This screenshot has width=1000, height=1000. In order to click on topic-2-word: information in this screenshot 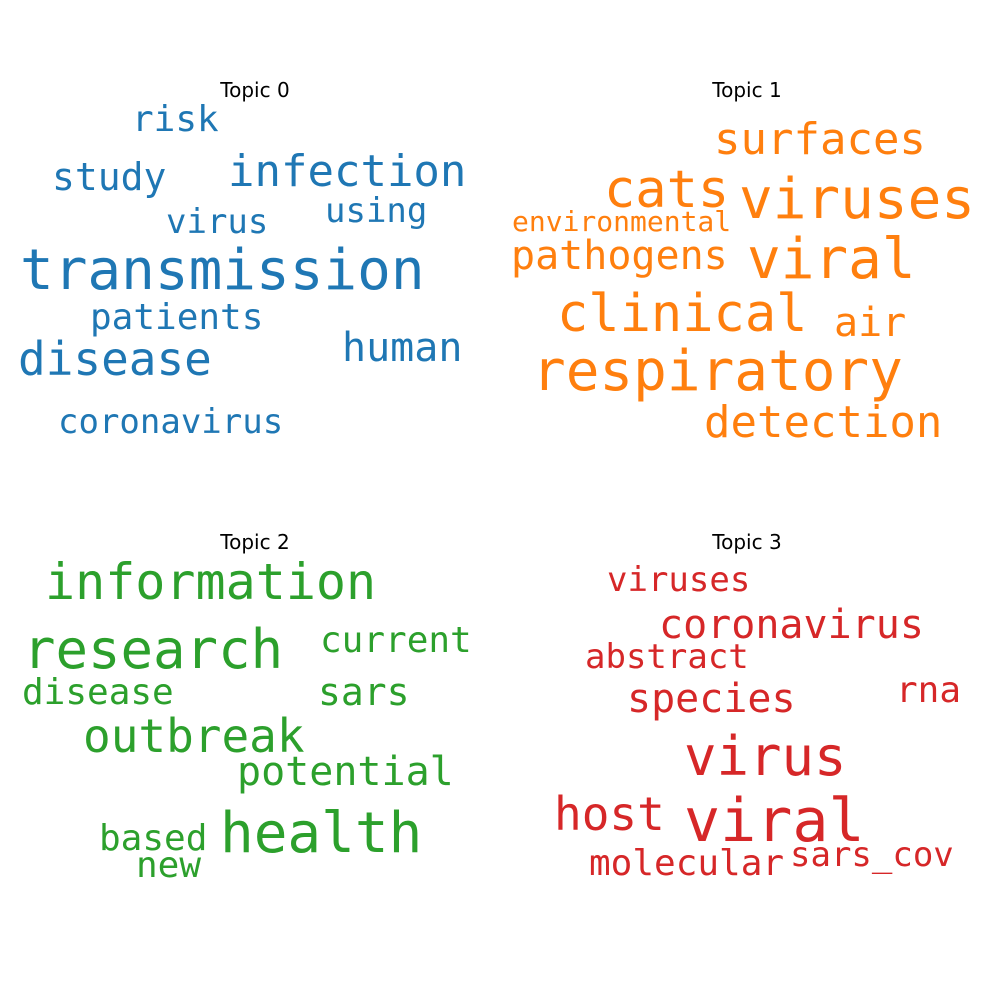, I will do `click(211, 582)`.